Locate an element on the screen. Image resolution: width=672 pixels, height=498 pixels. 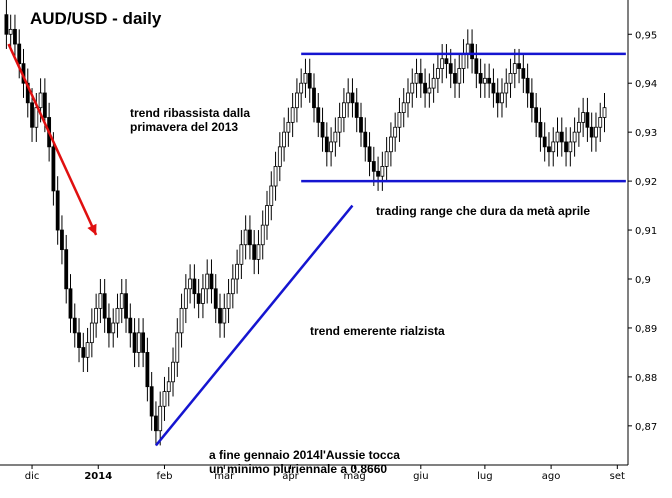
x-tick-label: set is located at coordinates (617, 476).